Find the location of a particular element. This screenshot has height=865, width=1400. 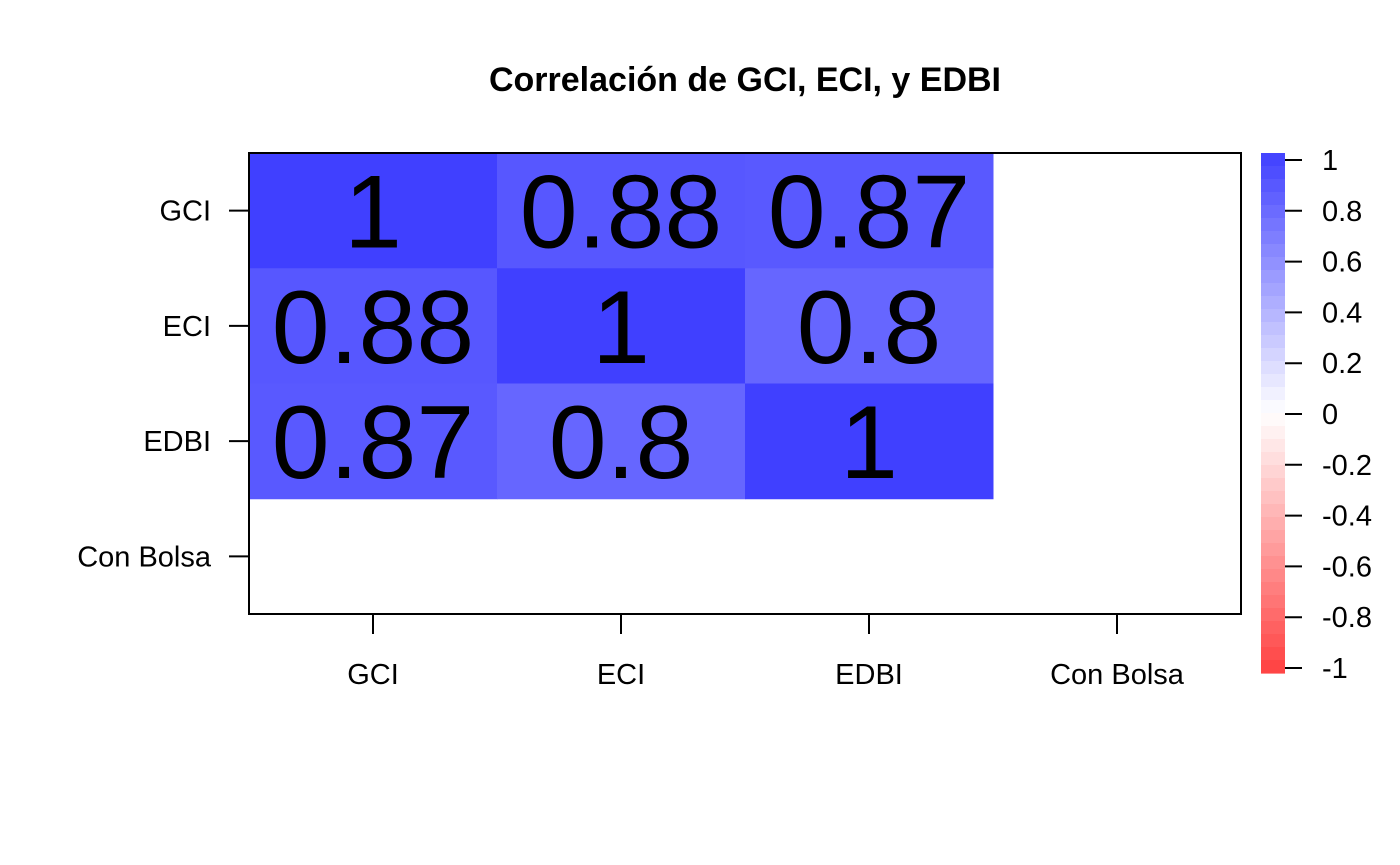

colorbar-tick-label: 1 is located at coordinates (1330, 161).